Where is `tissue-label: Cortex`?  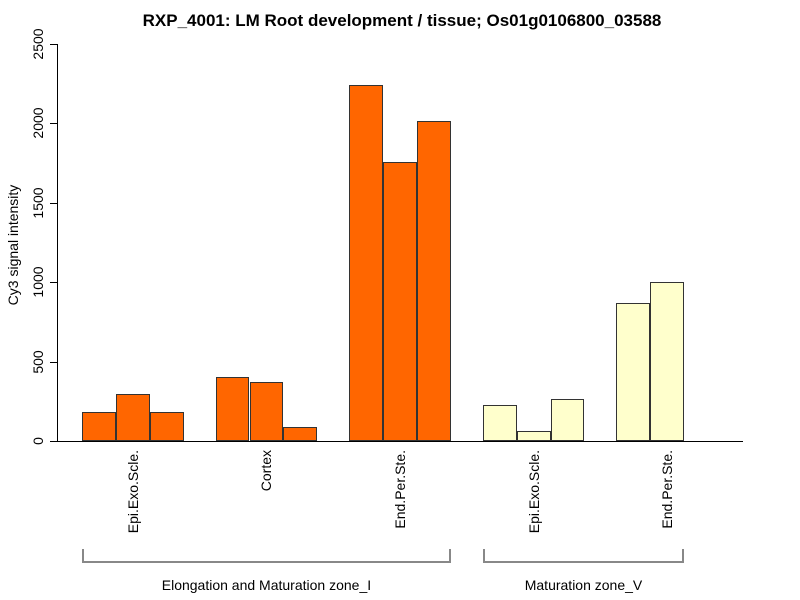 tissue-label: Cortex is located at coordinates (266, 471).